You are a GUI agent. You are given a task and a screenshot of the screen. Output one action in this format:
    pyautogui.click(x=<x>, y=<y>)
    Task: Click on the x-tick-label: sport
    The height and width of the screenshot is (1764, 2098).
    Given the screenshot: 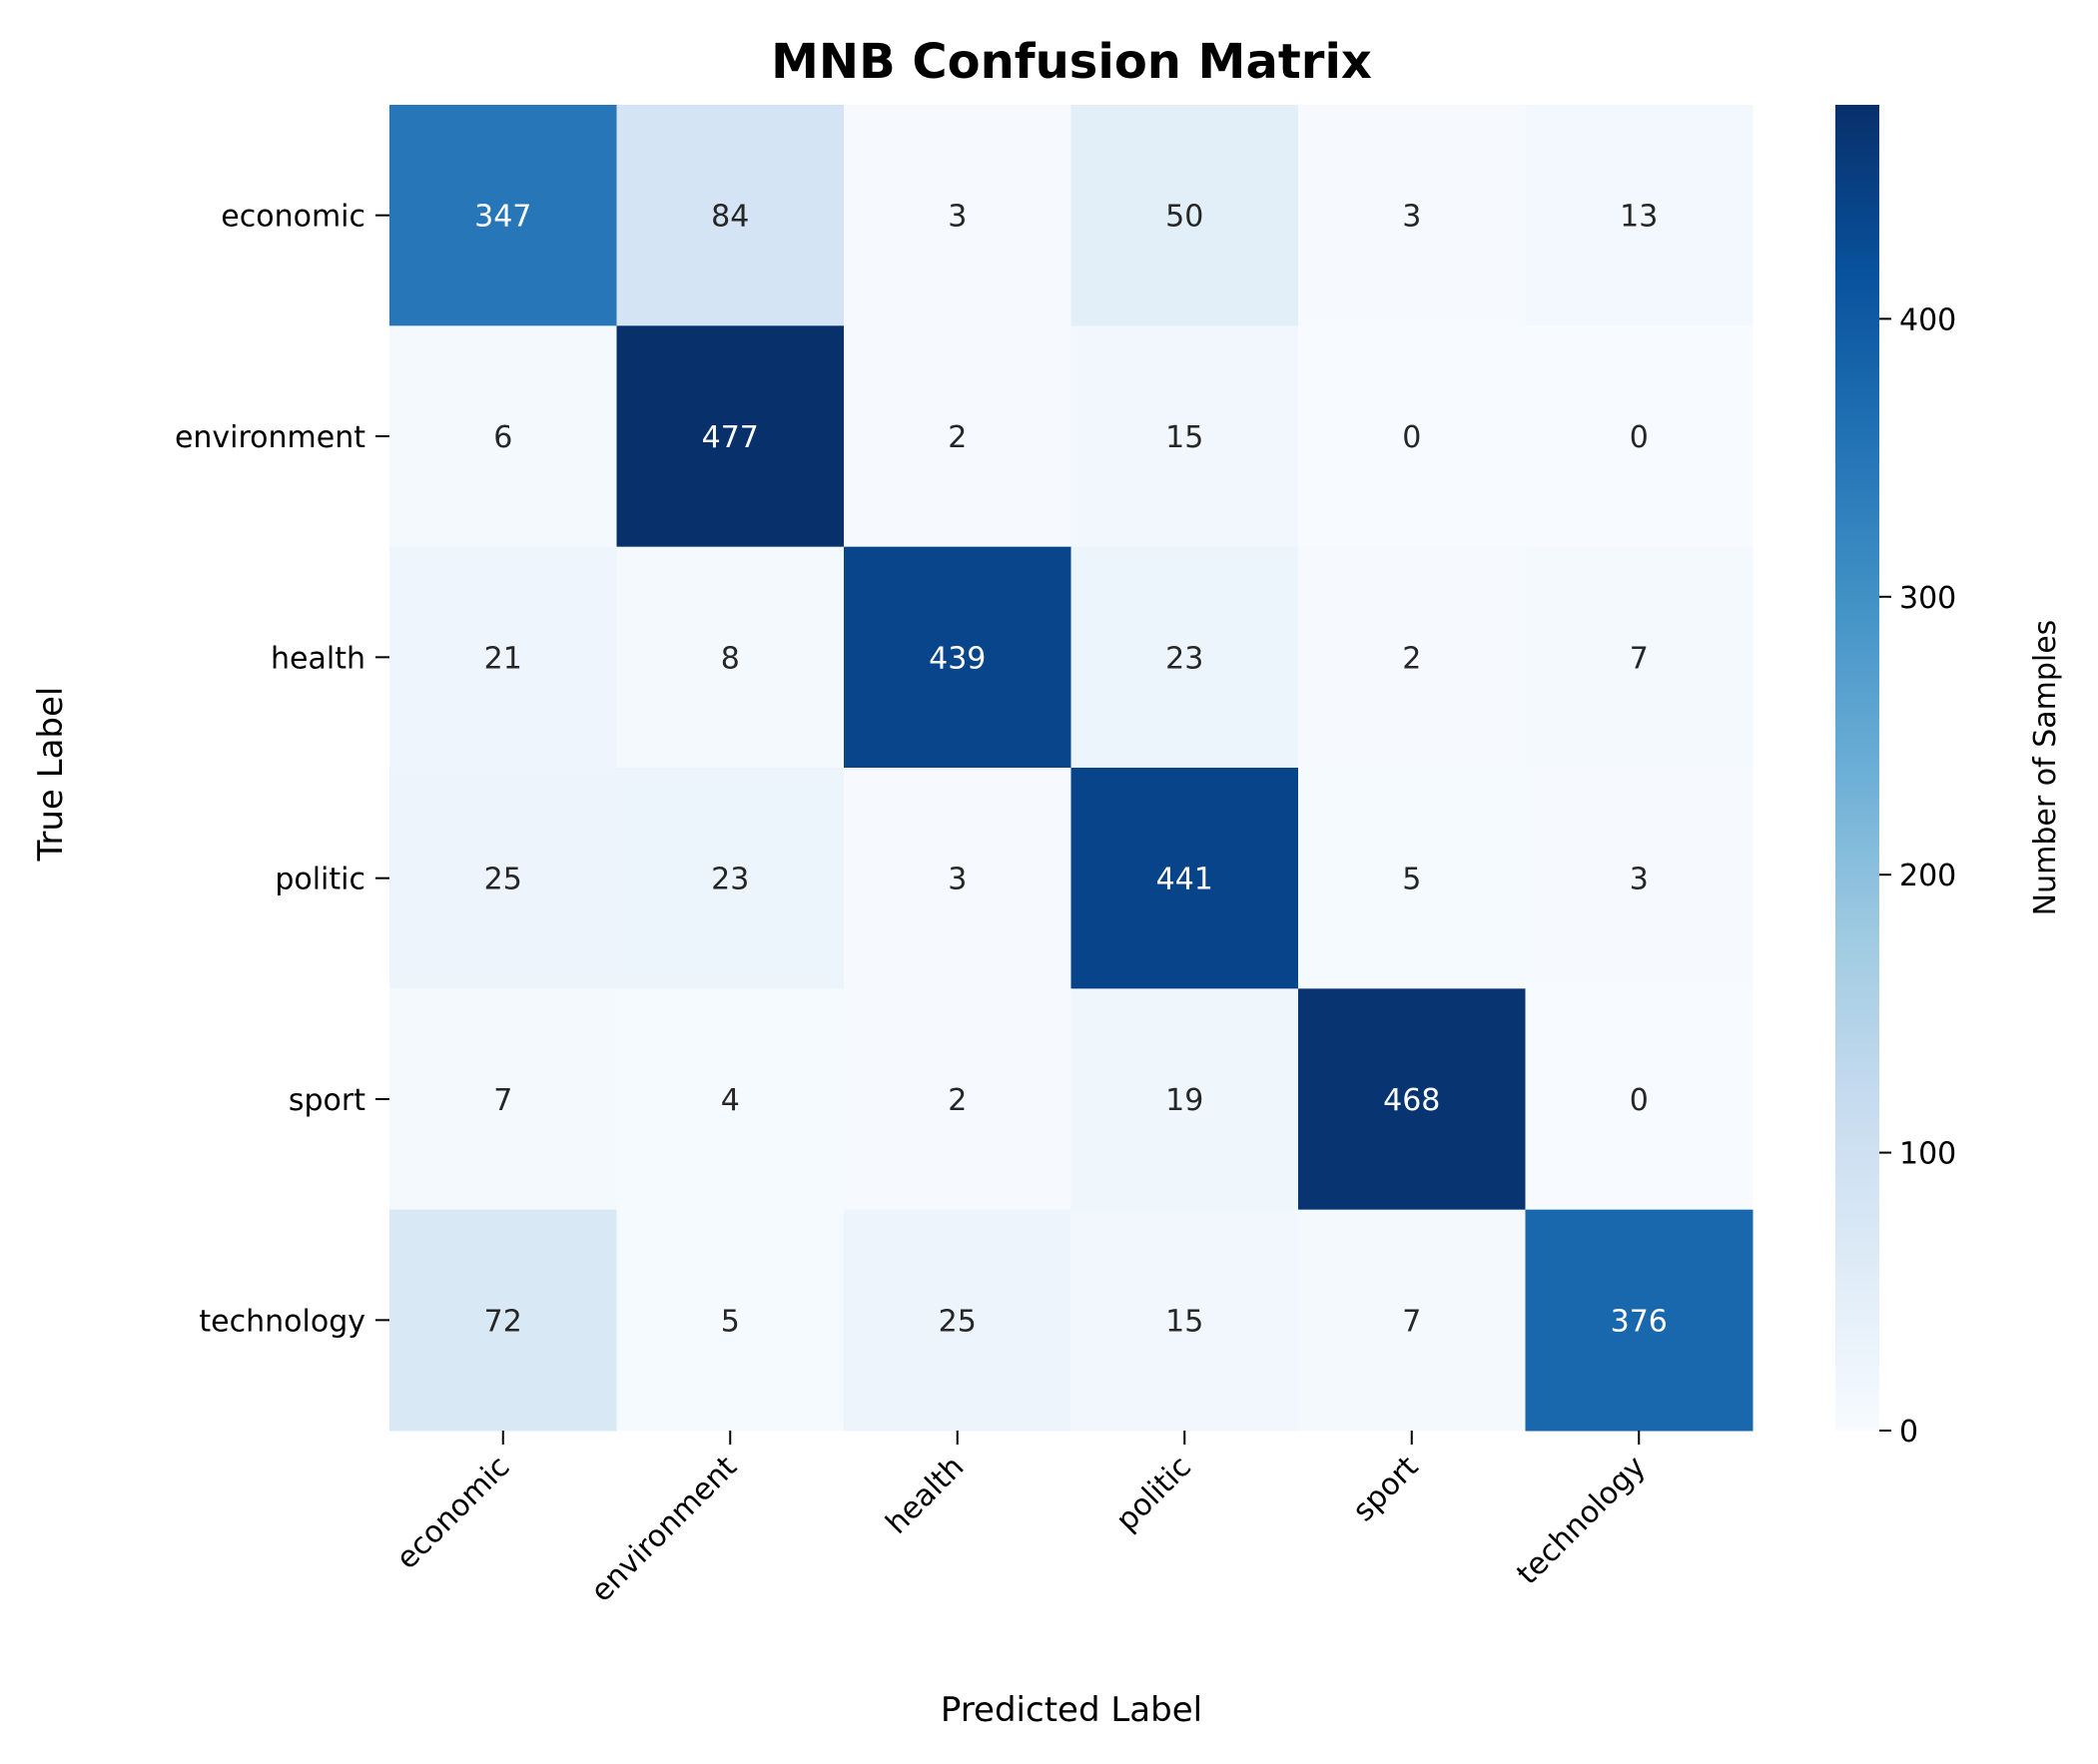 What is the action you would take?
    pyautogui.click(x=1385, y=1489)
    